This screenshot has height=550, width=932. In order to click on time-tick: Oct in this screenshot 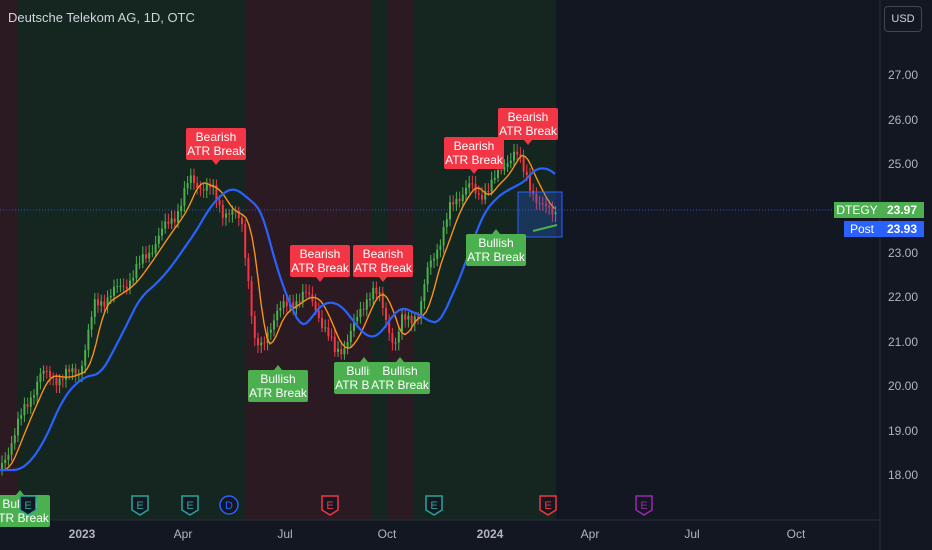, I will do `click(796, 534)`.